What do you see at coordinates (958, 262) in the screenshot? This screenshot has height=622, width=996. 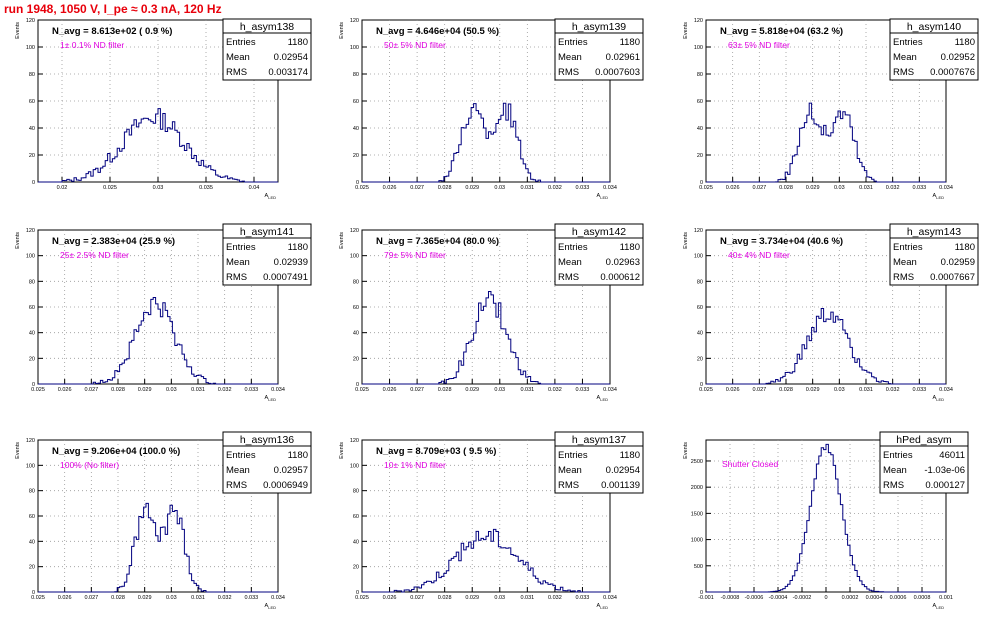 I see `stats-value-mean: 0.02959` at bounding box center [958, 262].